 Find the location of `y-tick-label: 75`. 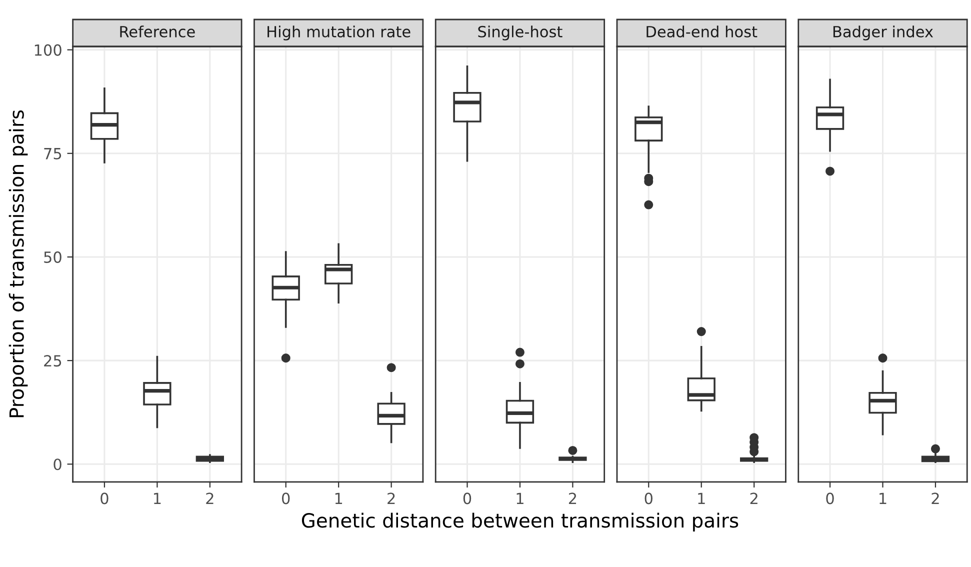

y-tick-label: 75 is located at coordinates (53, 154).